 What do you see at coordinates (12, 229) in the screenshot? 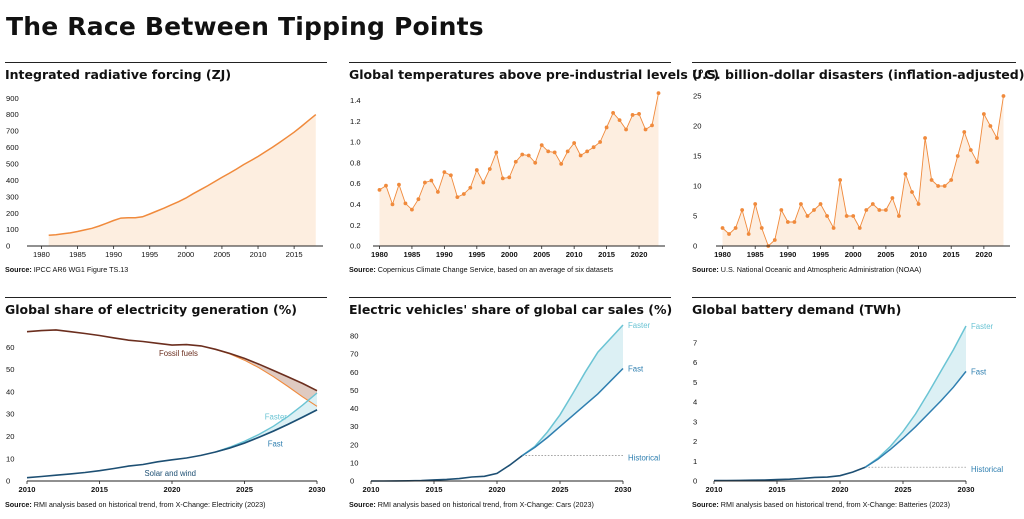
I see `y-tick-label: 100` at bounding box center [12, 229].